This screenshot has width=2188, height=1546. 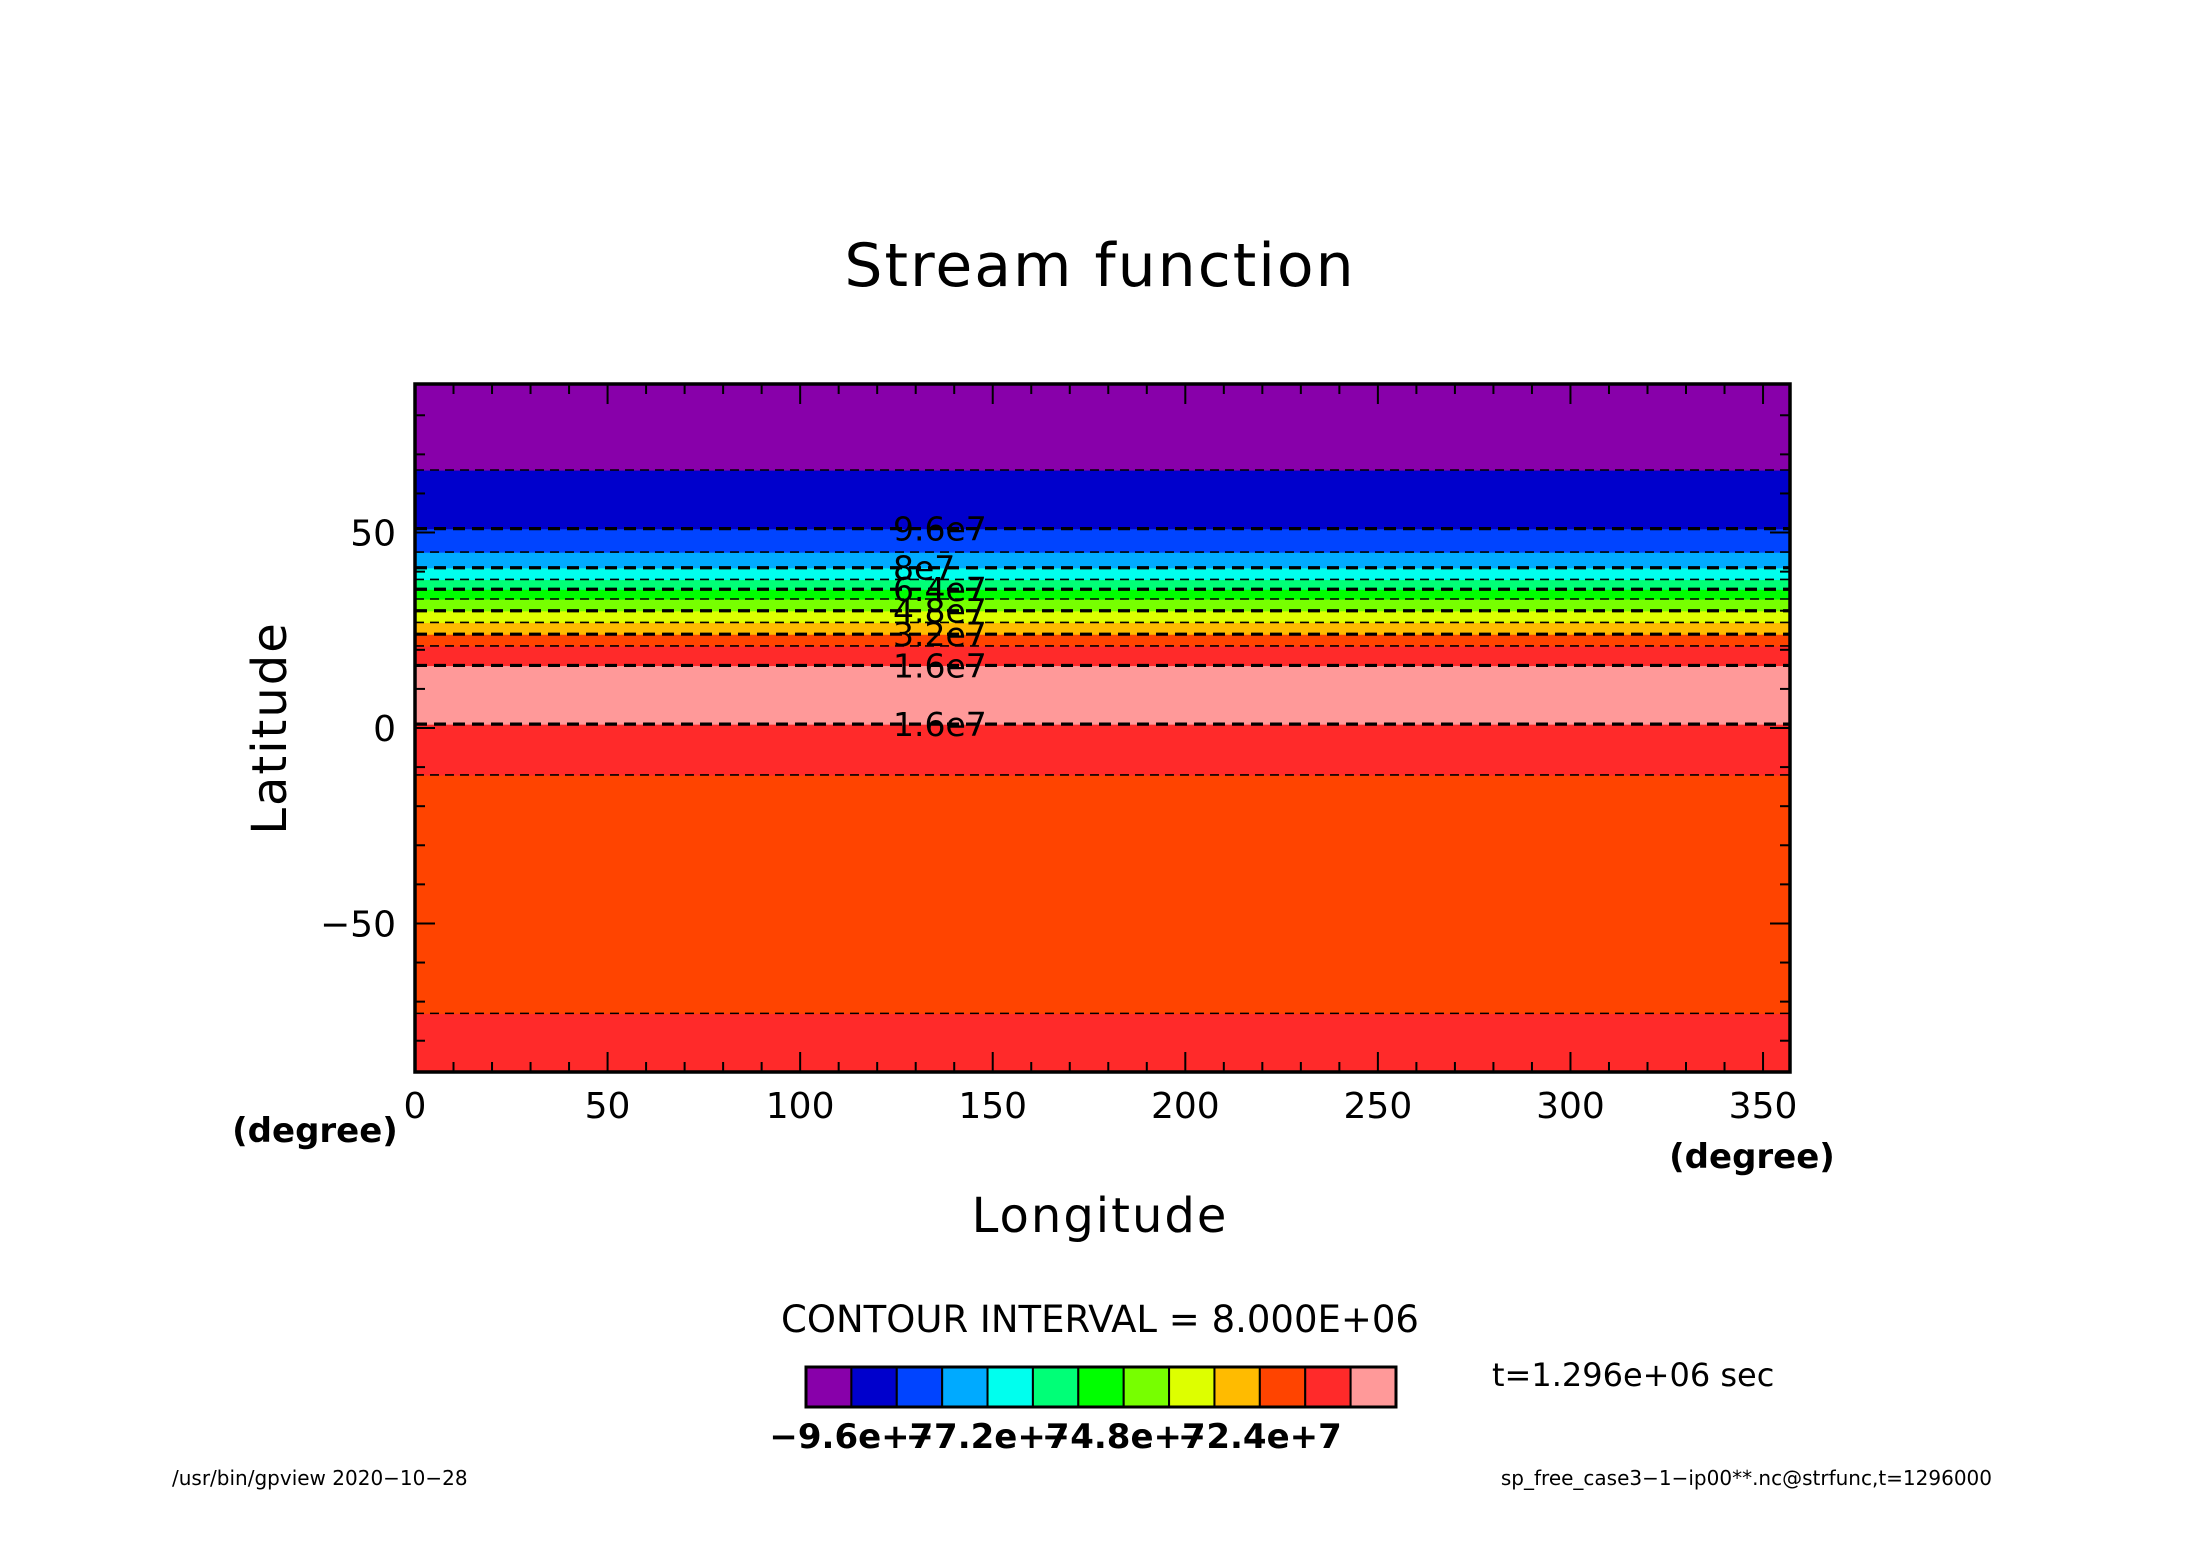 What do you see at coordinates (270, 728) in the screenshot?
I see `y-axis-title: Latitude` at bounding box center [270, 728].